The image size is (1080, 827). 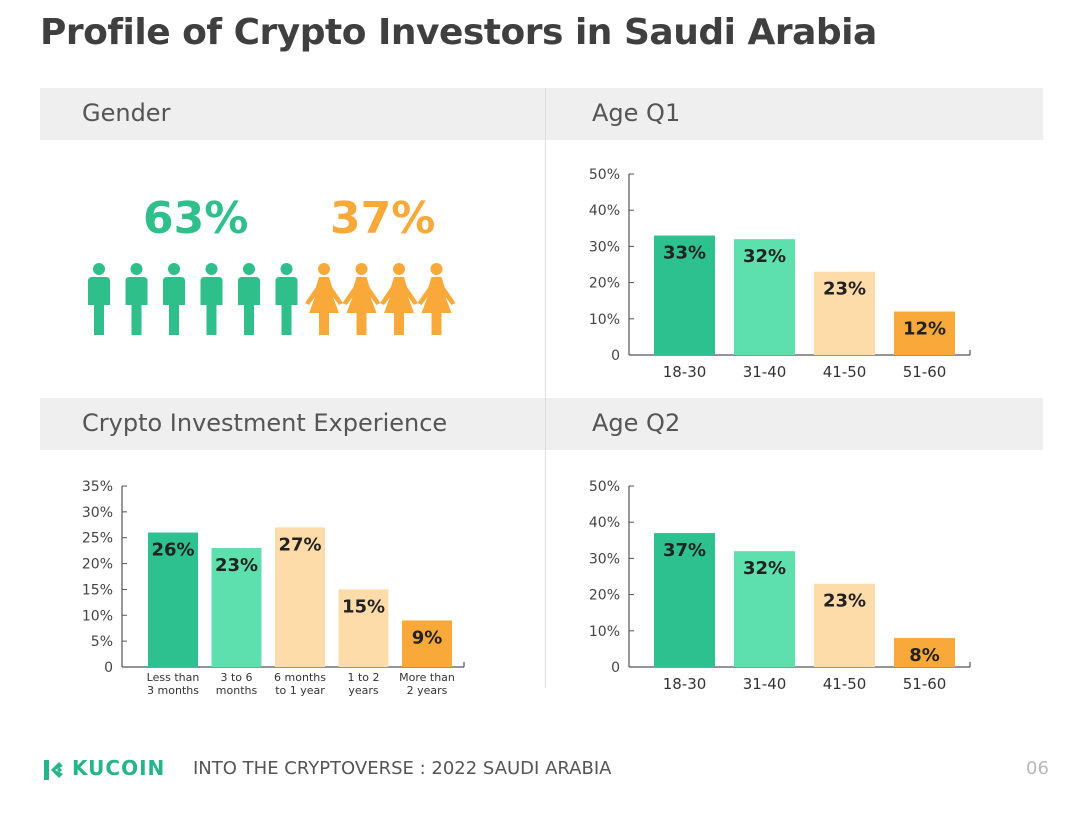 What do you see at coordinates (237, 690) in the screenshot?
I see `x-tick-label: months` at bounding box center [237, 690].